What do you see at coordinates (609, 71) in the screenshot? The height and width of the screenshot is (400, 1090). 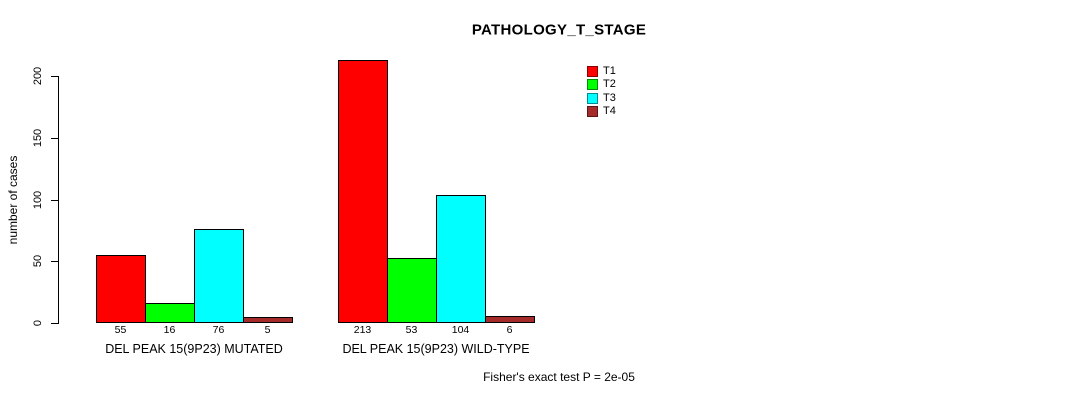 I see `legend-label-t1: T1` at bounding box center [609, 71].